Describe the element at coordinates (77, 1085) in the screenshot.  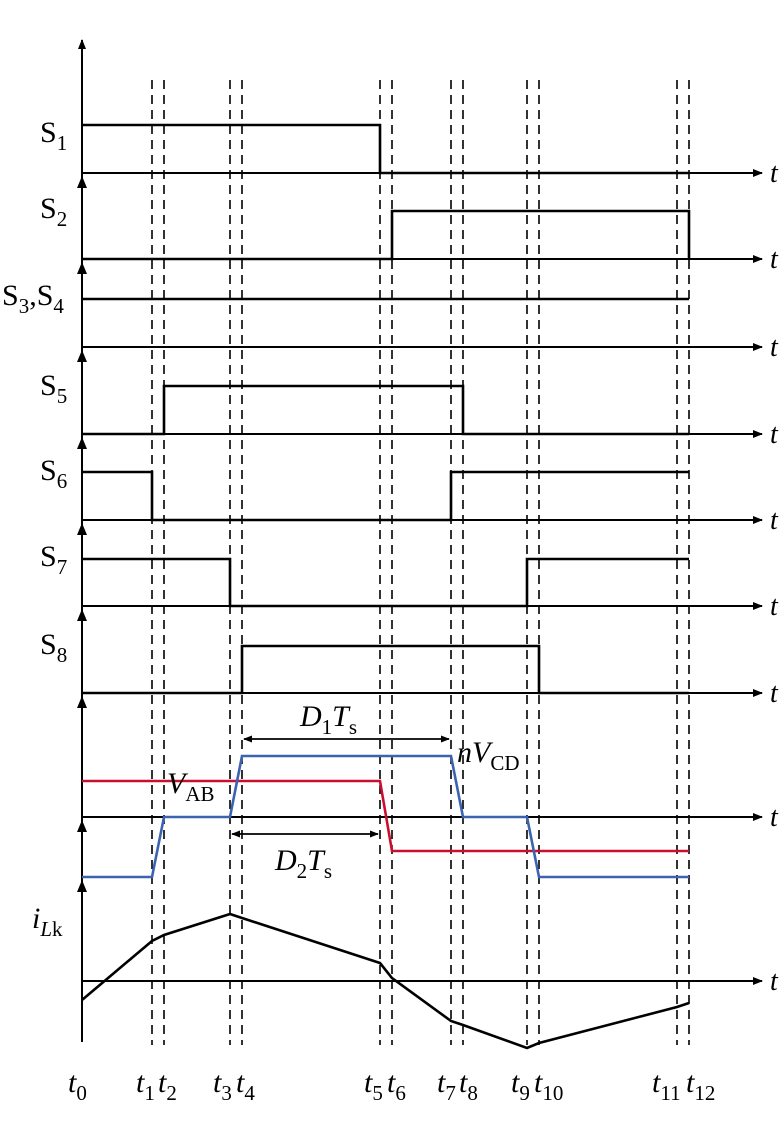
I see `label-t0: t0` at that location.